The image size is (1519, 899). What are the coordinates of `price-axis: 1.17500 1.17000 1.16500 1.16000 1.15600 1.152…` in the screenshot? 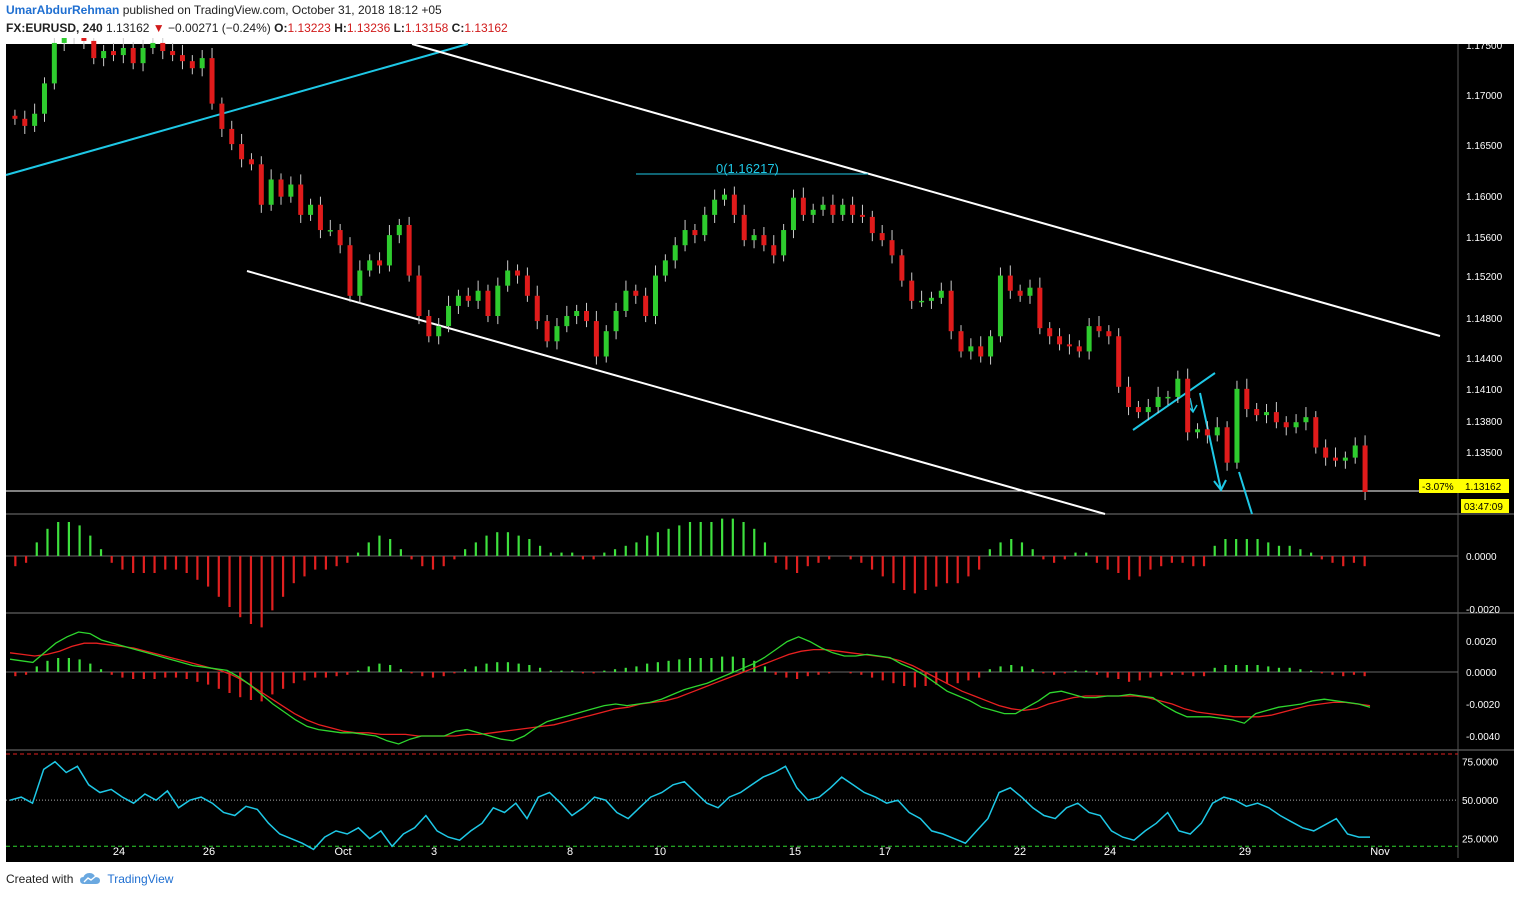 It's located at (1482, 443).